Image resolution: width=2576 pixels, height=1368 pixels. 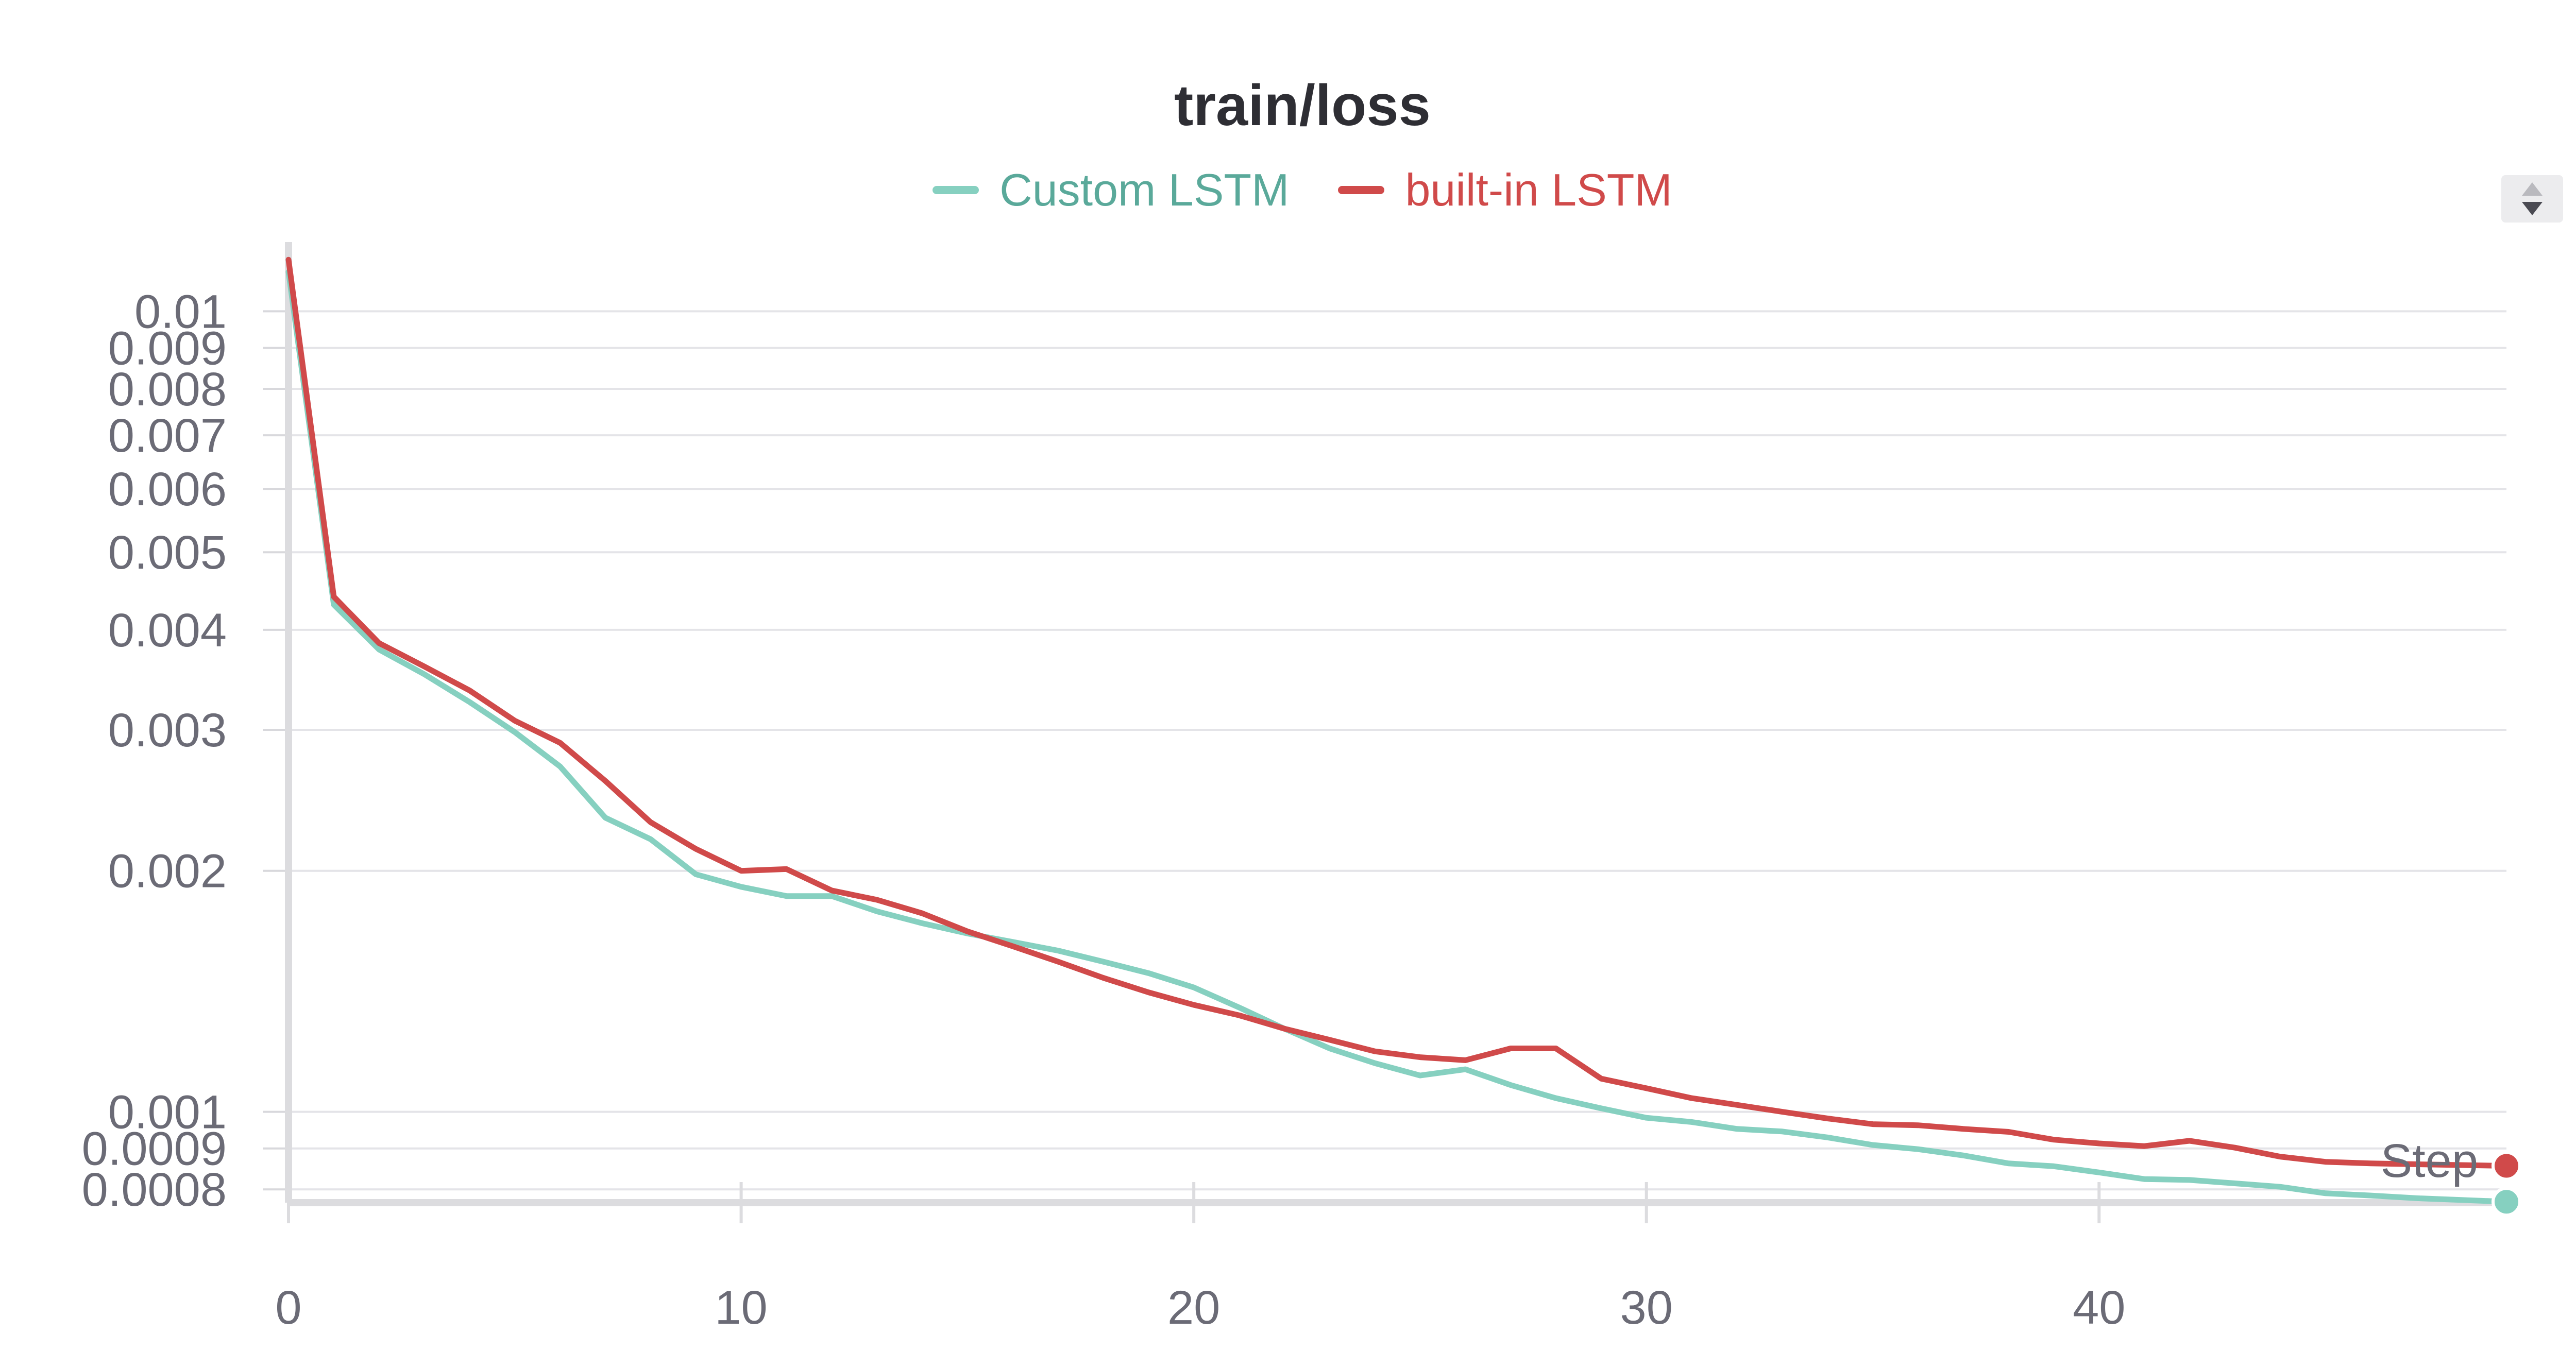 What do you see at coordinates (167, 730) in the screenshot?
I see `y-tick-label: 0.003` at bounding box center [167, 730].